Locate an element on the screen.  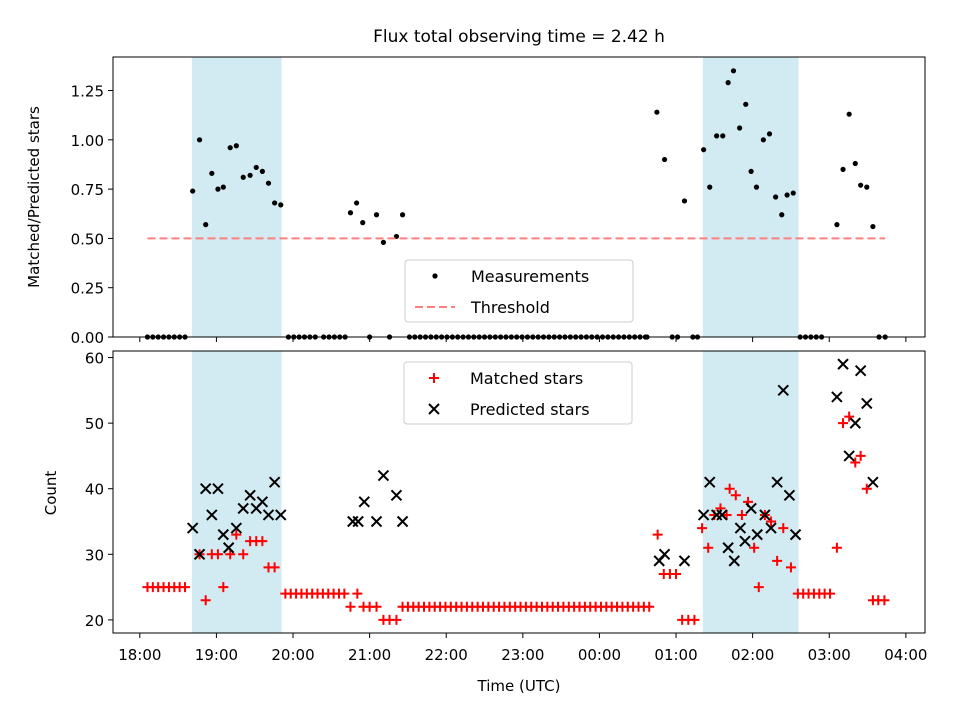
top-y-tick-label: 1.00 is located at coordinates (87, 141).